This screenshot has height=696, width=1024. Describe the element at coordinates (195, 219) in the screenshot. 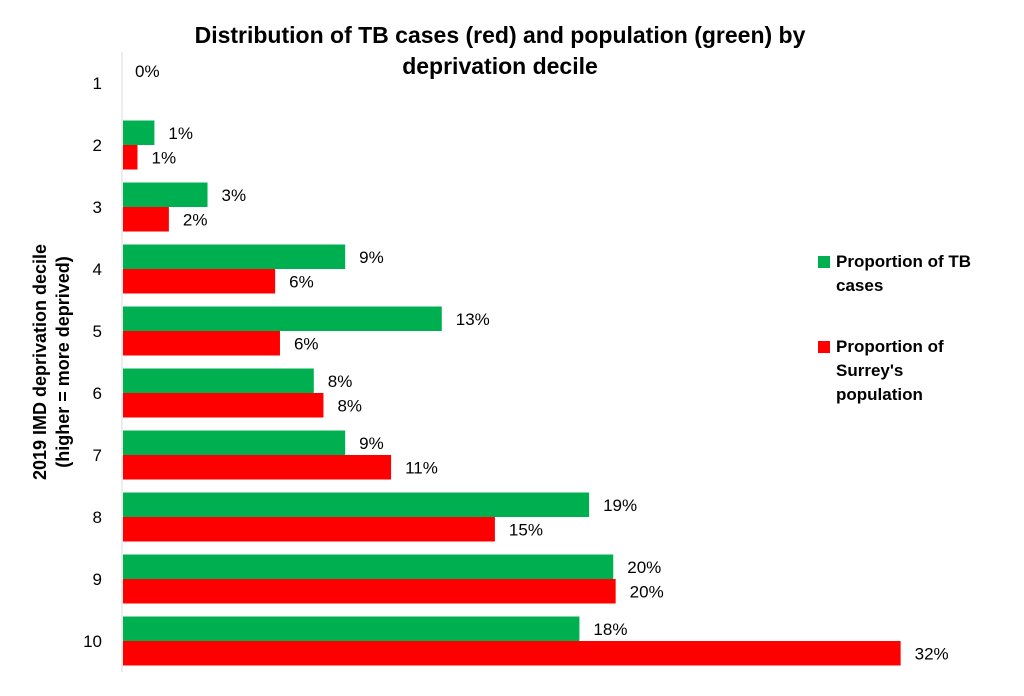

I see `data-label: 2%` at that location.